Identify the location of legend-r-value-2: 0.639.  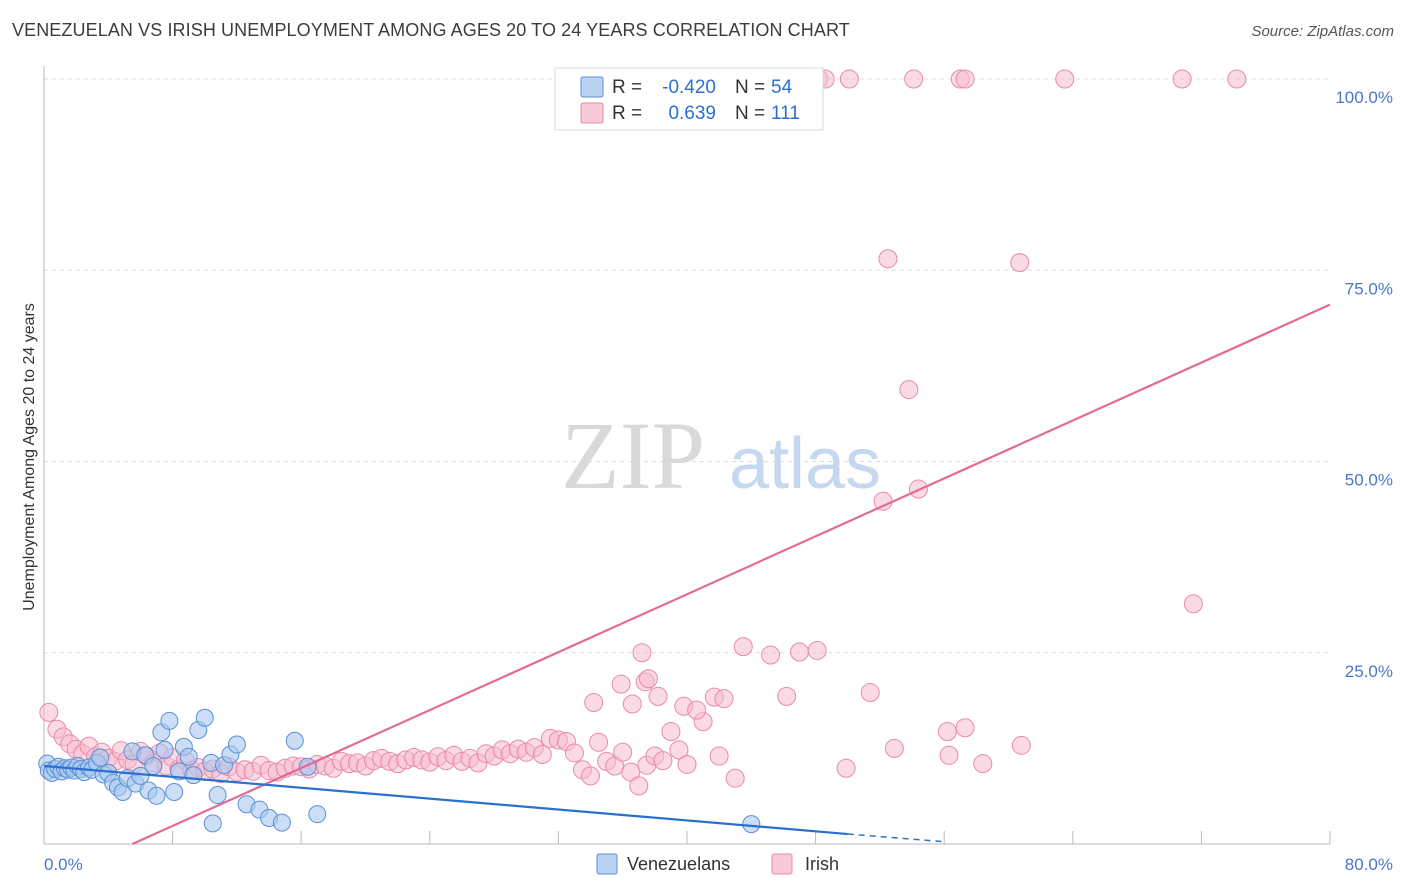
(692, 113).